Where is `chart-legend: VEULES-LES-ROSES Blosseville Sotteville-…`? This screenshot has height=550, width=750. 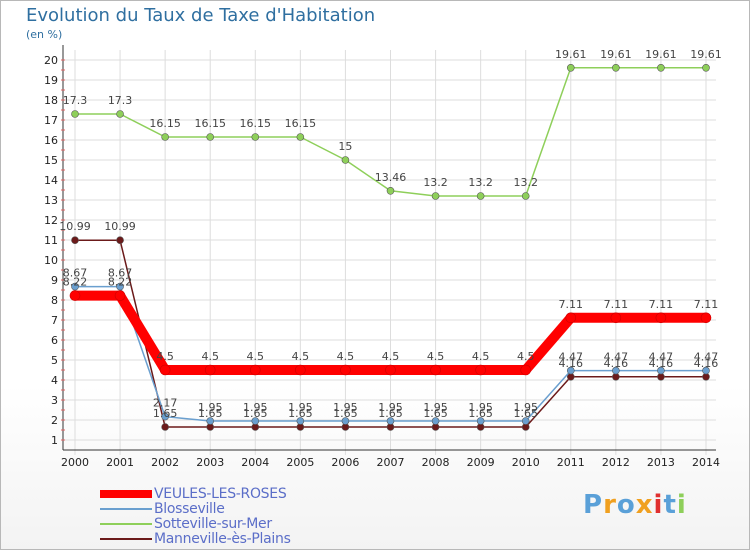 chart-legend: VEULES-LES-ROSES Blosseville Sotteville-… is located at coordinates (195, 516).